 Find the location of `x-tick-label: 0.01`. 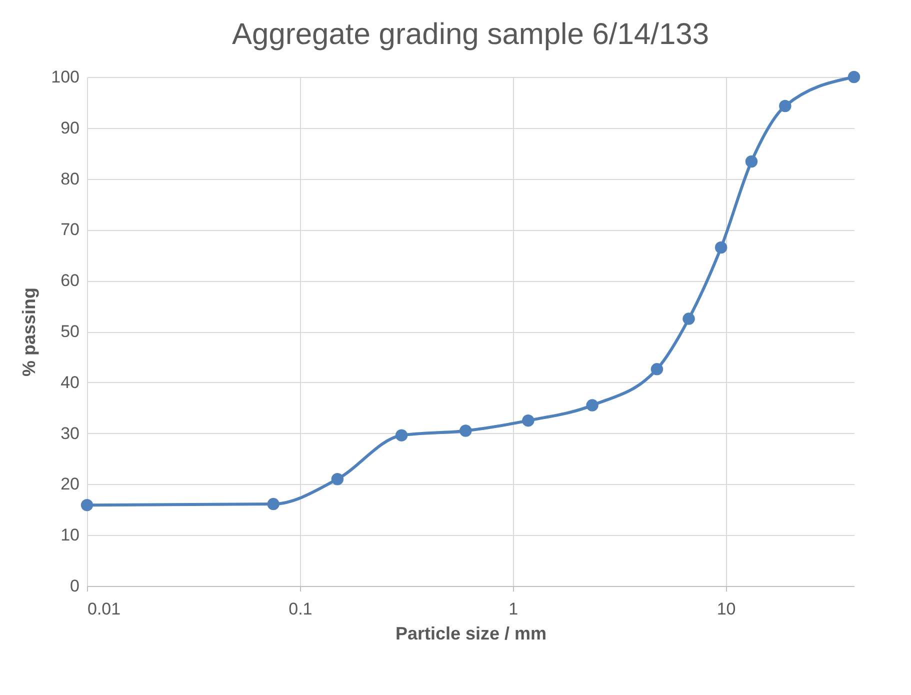

x-tick-label: 0.01 is located at coordinates (104, 609).